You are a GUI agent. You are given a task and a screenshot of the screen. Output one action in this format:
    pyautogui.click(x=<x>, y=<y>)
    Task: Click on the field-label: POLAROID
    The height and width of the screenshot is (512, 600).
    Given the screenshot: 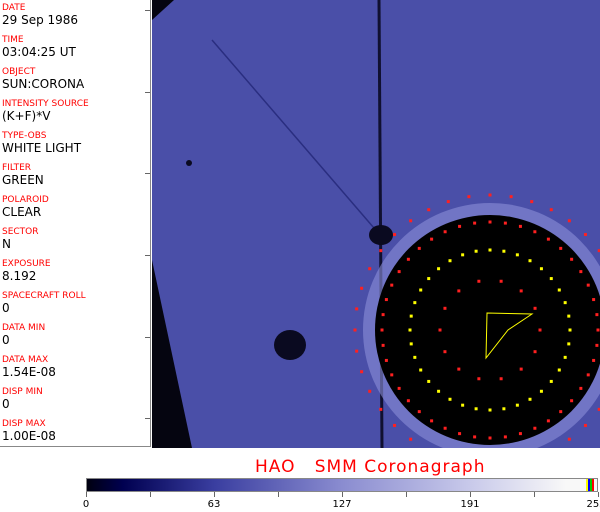 What is the action you would take?
    pyautogui.click(x=25, y=200)
    